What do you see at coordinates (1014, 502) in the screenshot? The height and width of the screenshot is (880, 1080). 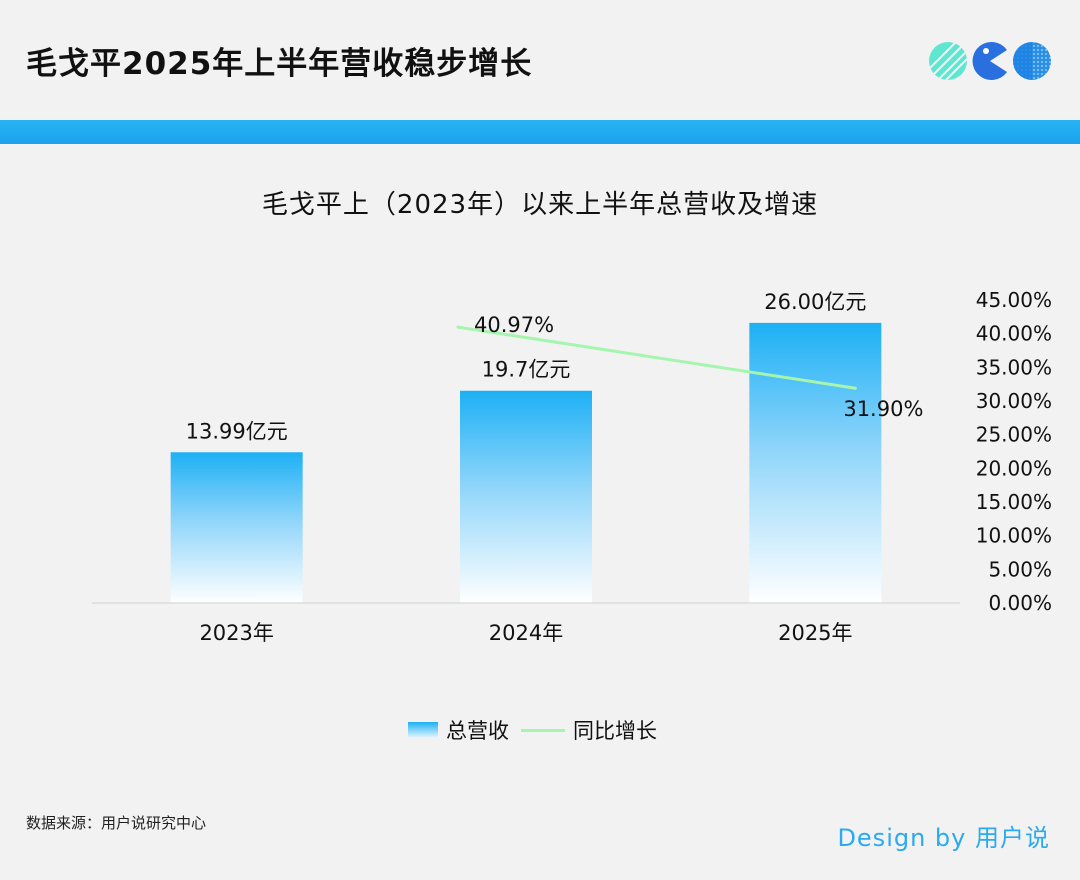 I see `y-right-tick-label: 15.00%` at bounding box center [1014, 502].